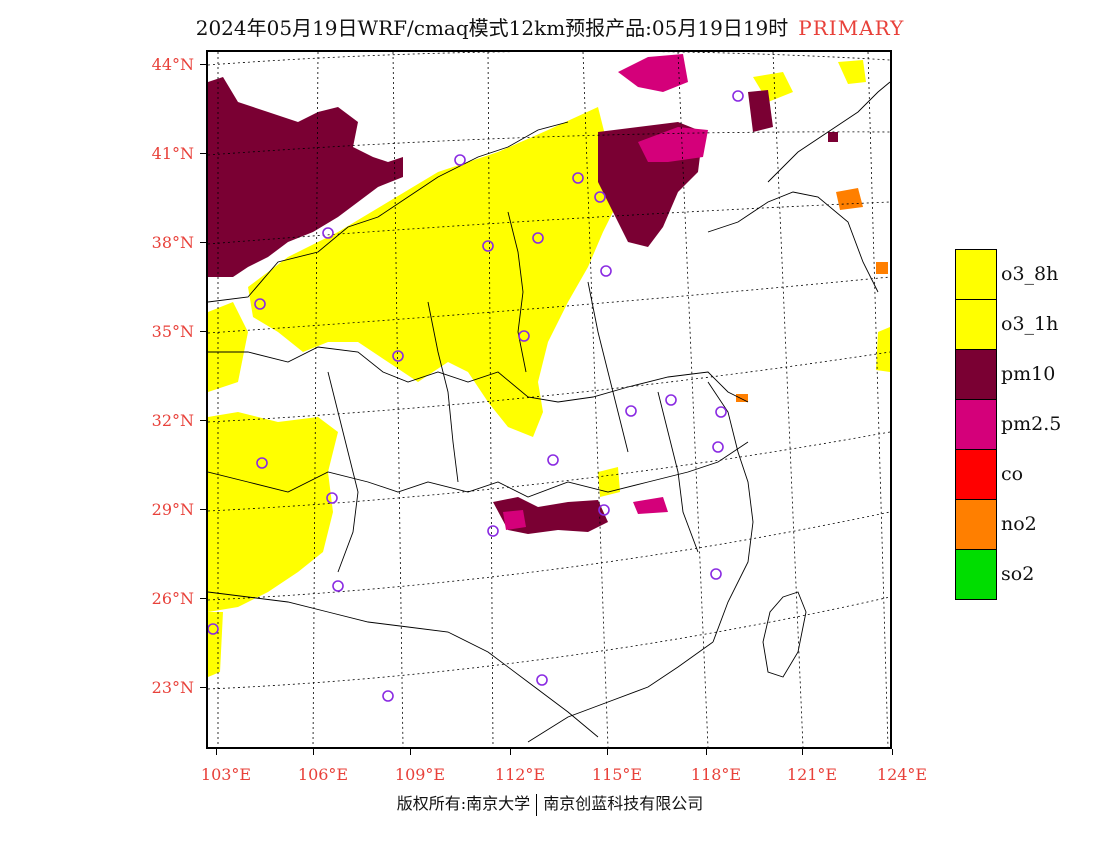  Describe the element at coordinates (514, 520) in the screenshot. I see `pm25-central-block` at that location.